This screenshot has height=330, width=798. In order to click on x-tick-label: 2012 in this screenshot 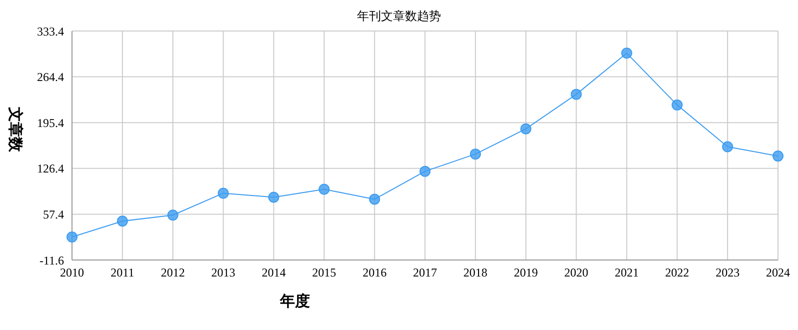, I will do `click(172, 273)`.